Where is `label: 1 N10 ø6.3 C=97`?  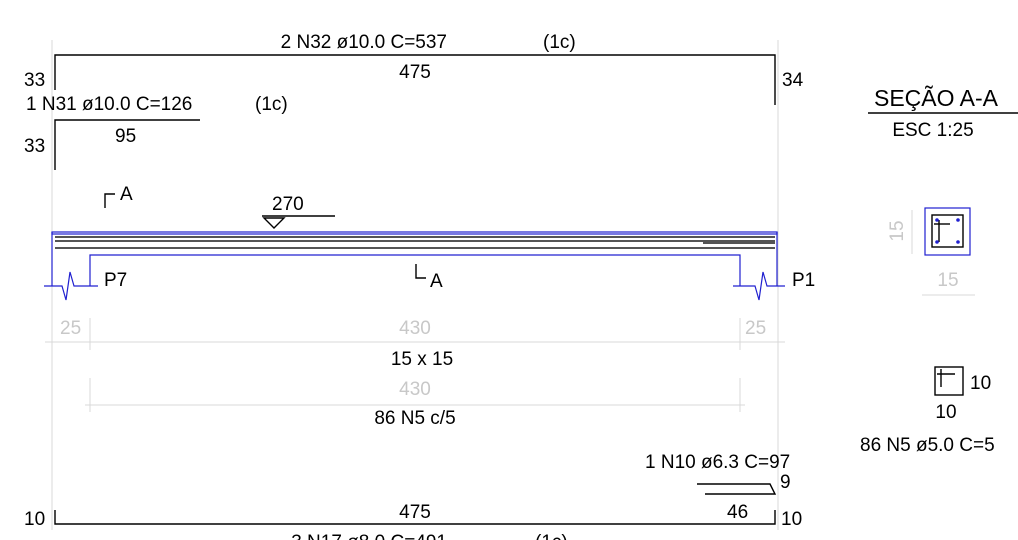 label: 1 N10 ø6.3 C=97 is located at coordinates (717, 462).